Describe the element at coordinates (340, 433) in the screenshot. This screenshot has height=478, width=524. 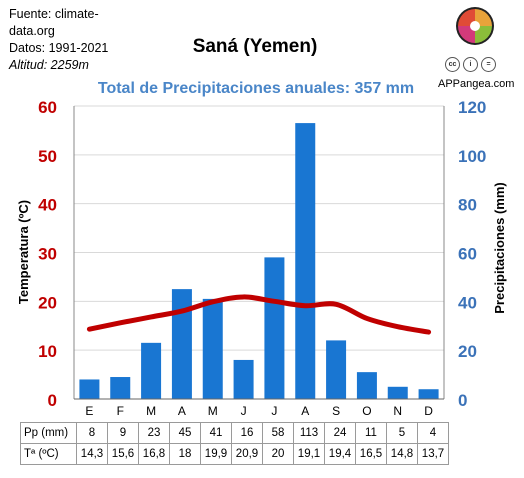
I see `table-cell: 24` at that location.